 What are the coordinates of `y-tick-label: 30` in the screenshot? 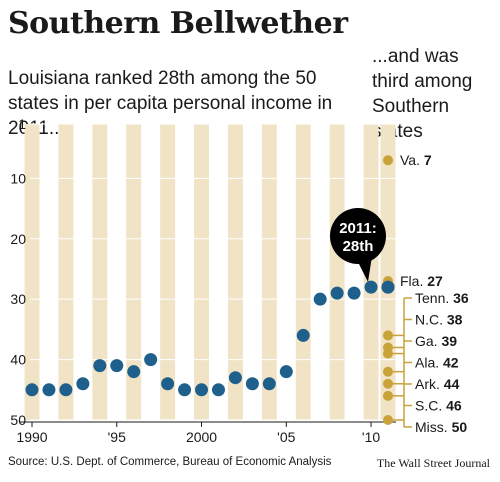 It's located at (18, 299).